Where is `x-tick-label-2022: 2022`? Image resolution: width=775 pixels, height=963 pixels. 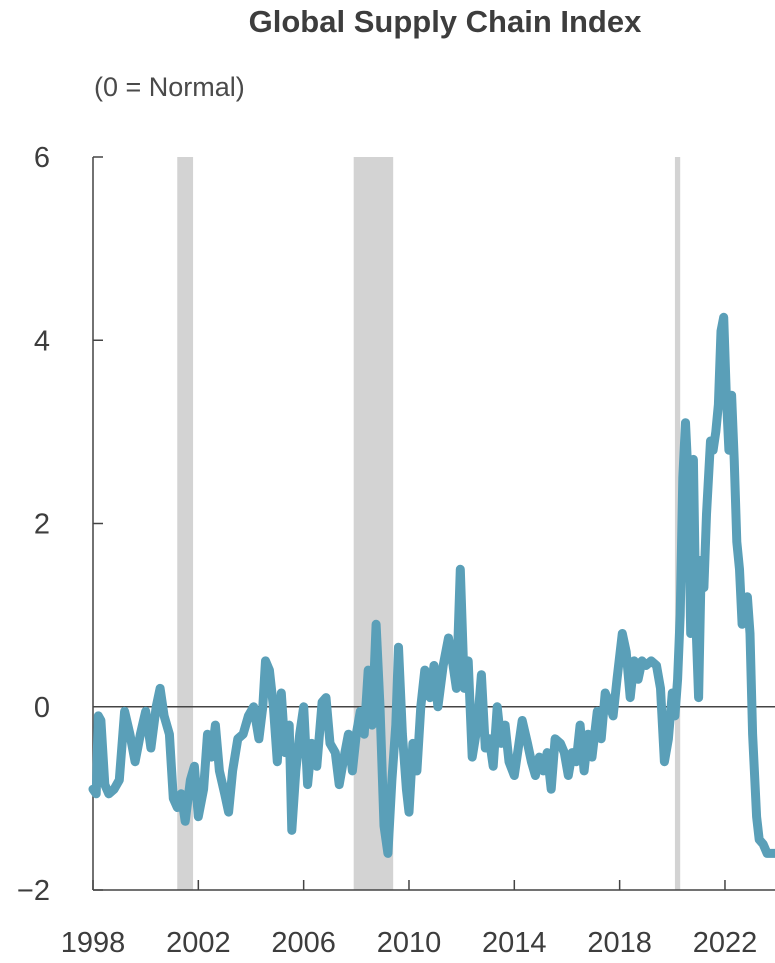 x-tick-label-2022: 2022 is located at coordinates (725, 943).